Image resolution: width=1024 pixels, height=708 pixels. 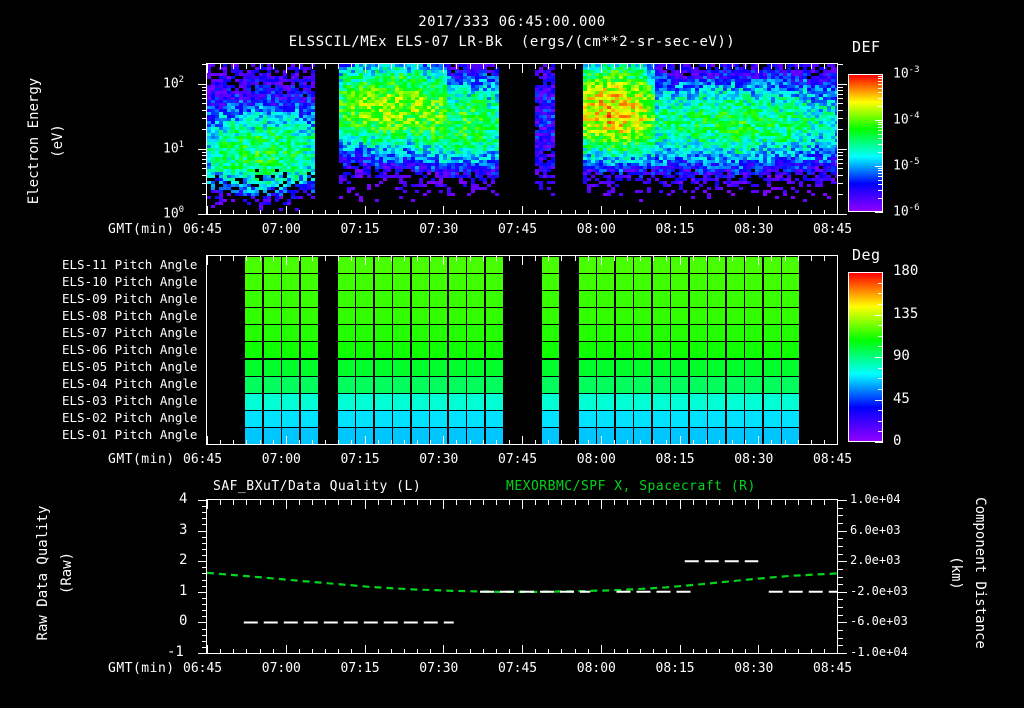 What do you see at coordinates (675, 459) in the screenshot?
I see `time-tick-label: 08:15` at bounding box center [675, 459].